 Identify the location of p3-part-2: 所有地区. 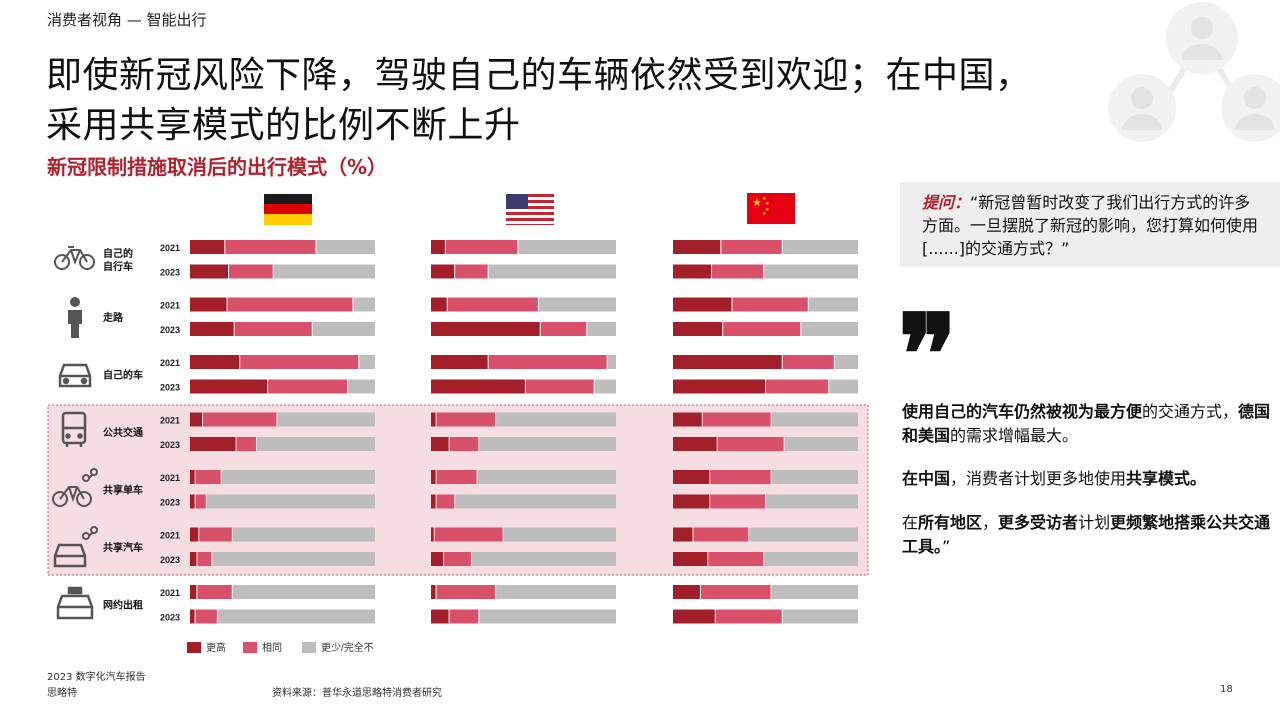
(950, 522).